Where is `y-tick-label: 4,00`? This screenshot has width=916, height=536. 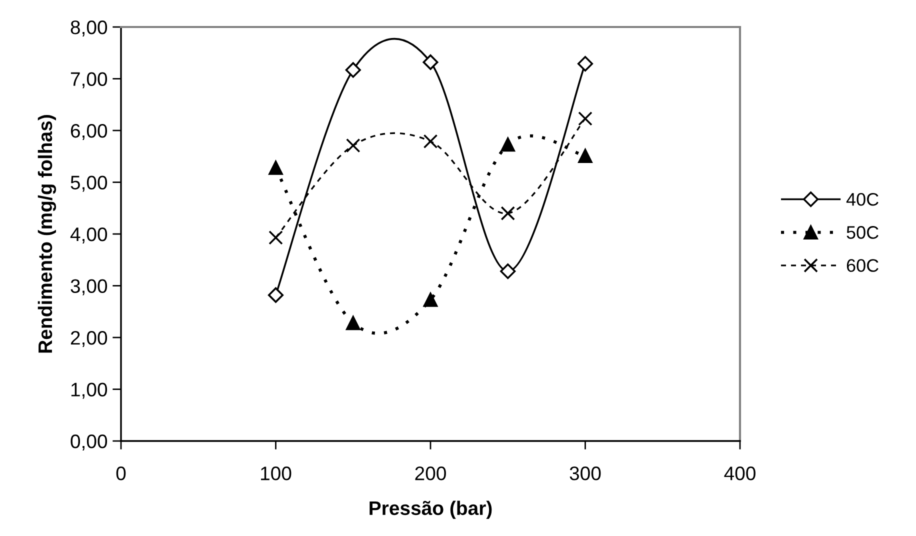 y-tick-label: 4,00 is located at coordinates (89, 235).